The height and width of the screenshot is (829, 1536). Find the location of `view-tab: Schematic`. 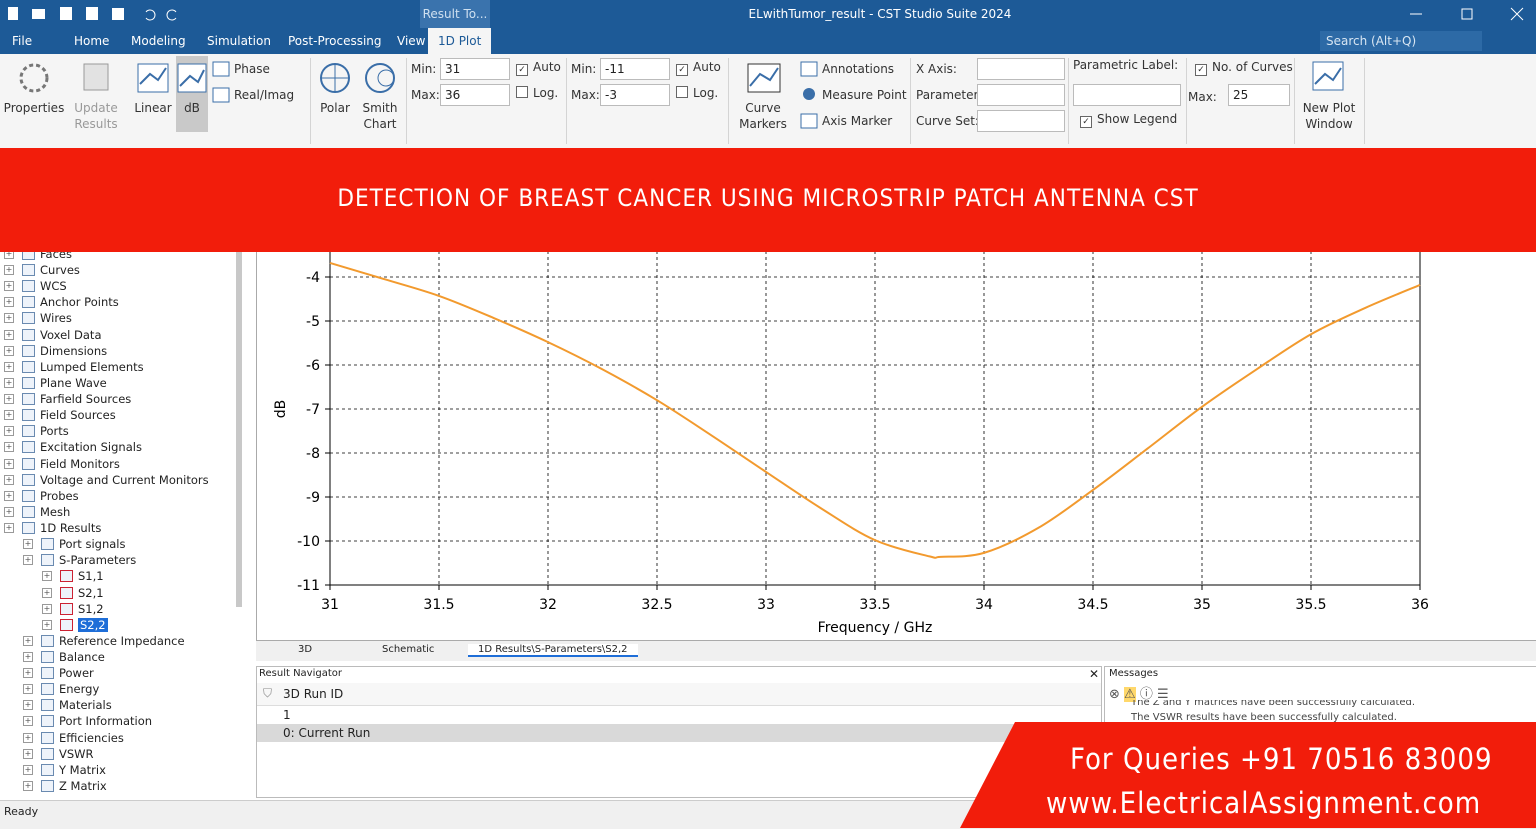

view-tab: Schematic is located at coordinates (408, 649).